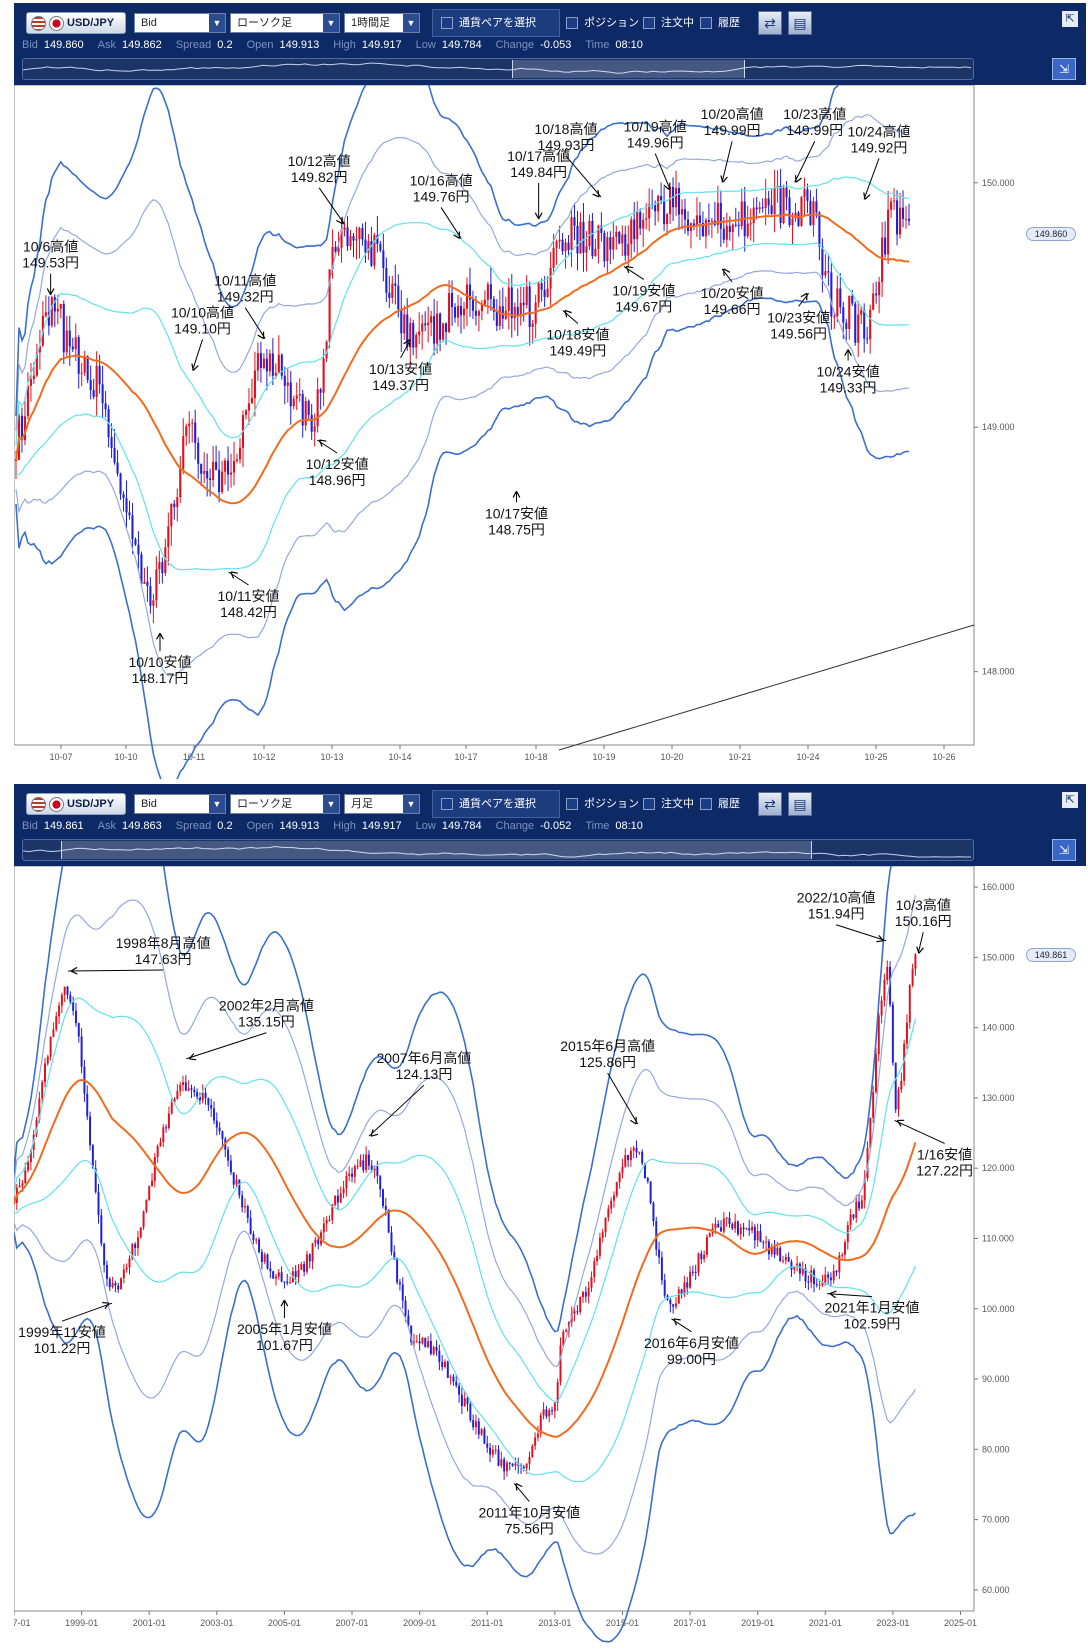 This screenshot has width=1088, height=1651. I want to click on annotation-value: 101.67円, so click(284, 1345).